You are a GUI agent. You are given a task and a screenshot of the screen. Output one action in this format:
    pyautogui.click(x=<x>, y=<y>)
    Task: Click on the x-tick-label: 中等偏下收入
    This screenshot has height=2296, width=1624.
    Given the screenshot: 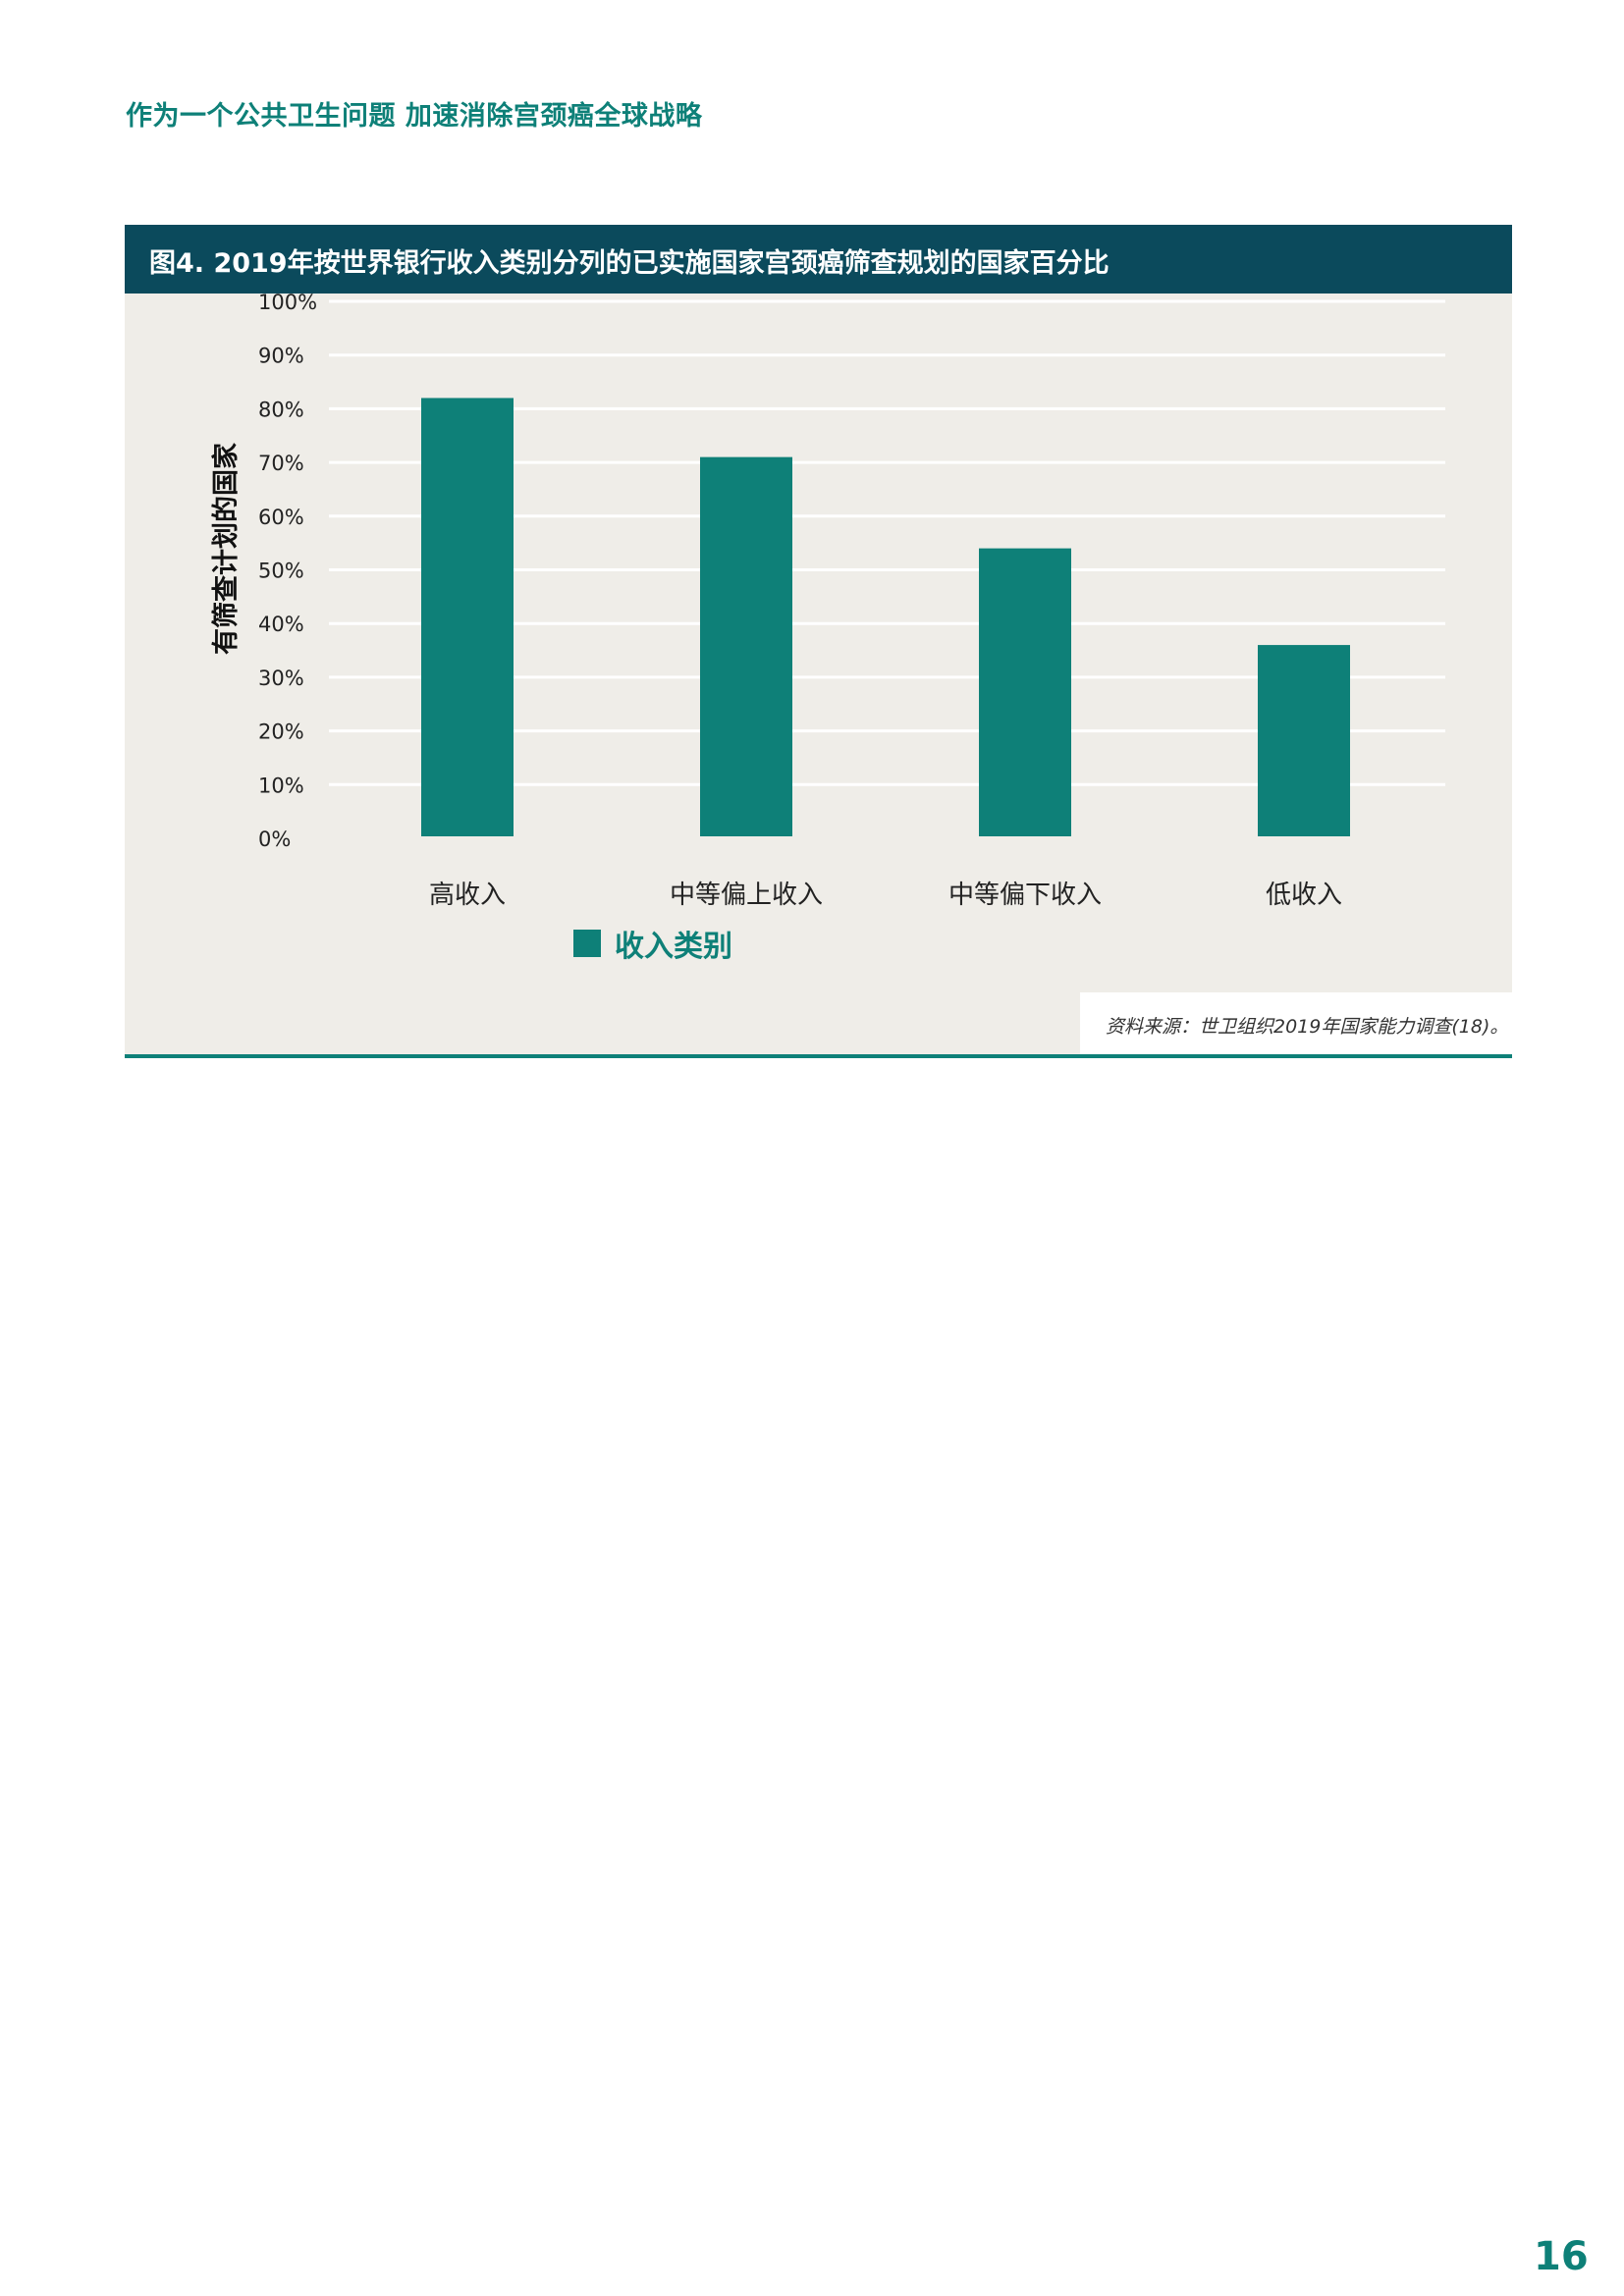 What is the action you would take?
    pyautogui.click(x=1025, y=895)
    